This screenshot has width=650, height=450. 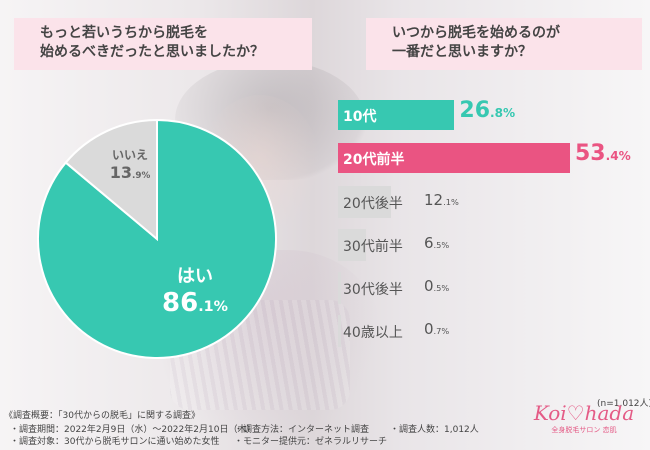 I want to click on pie-label-yes: はい 86.1%, so click(x=195, y=290).